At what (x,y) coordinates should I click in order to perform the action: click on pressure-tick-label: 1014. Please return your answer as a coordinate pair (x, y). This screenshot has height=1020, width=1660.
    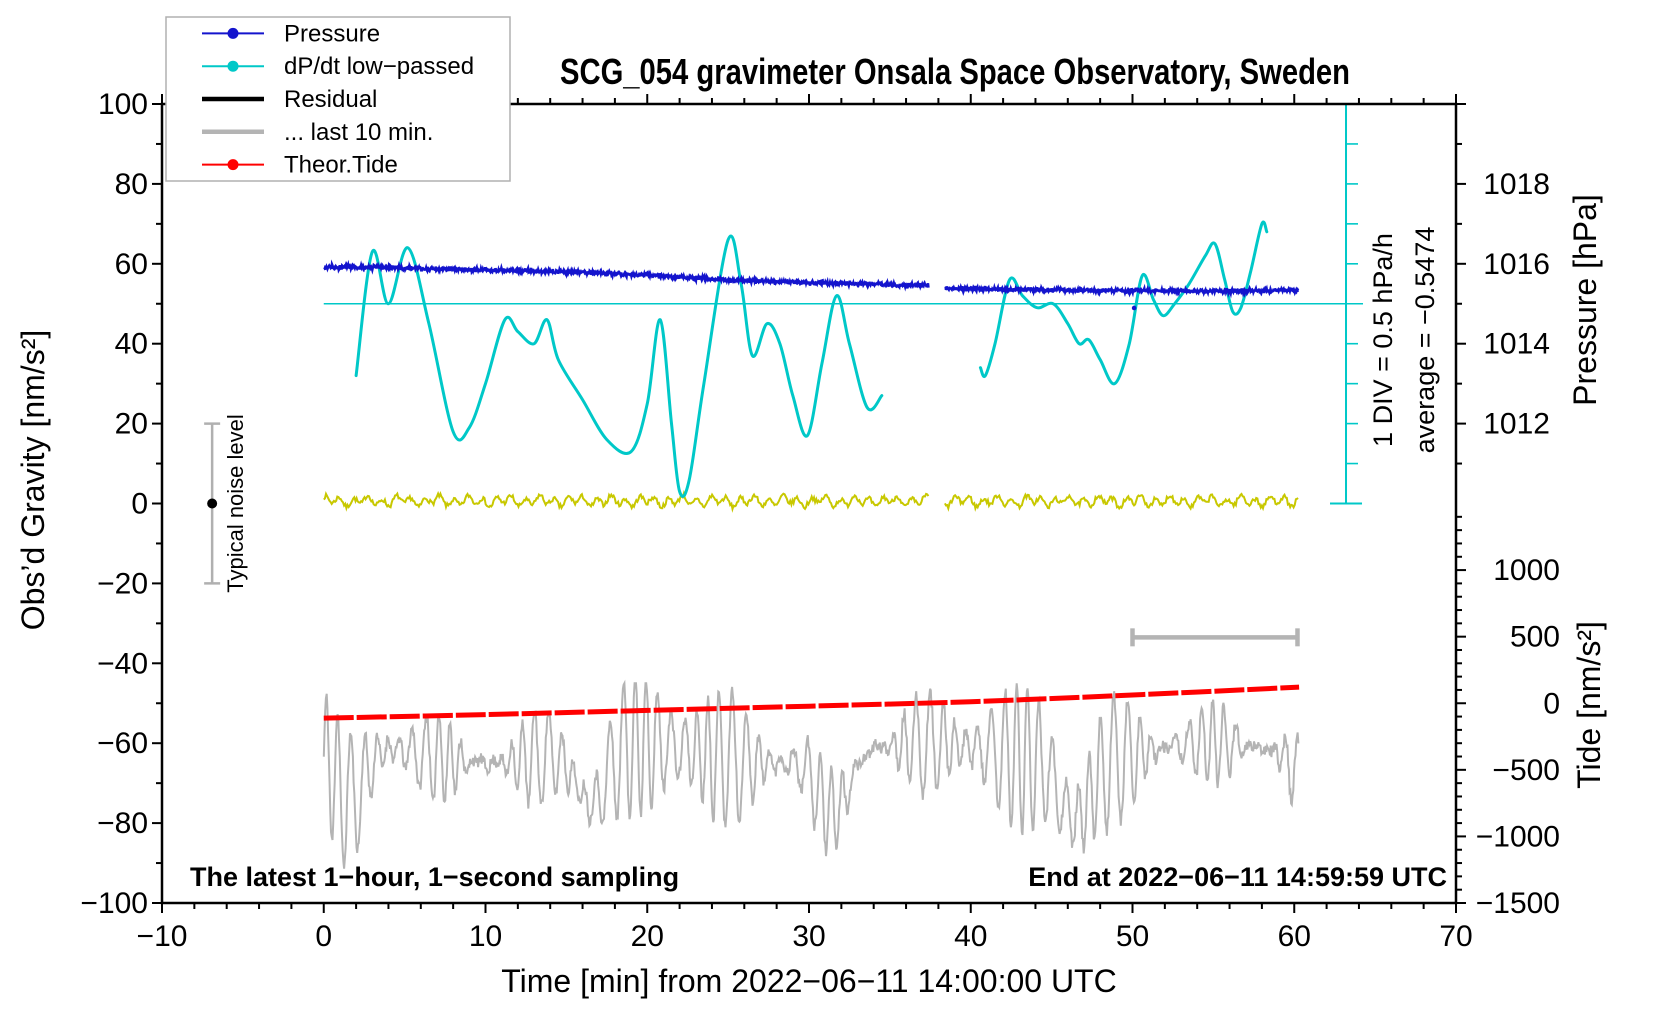
    Looking at the image, I should click on (1516, 344).